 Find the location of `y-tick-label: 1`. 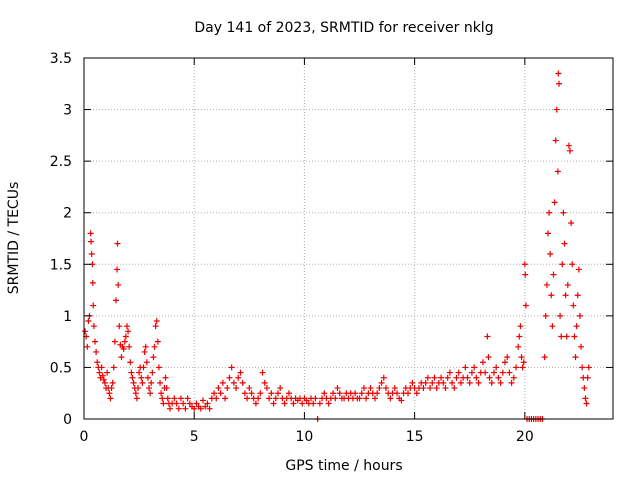

y-tick-label: 1 is located at coordinates (67, 317).